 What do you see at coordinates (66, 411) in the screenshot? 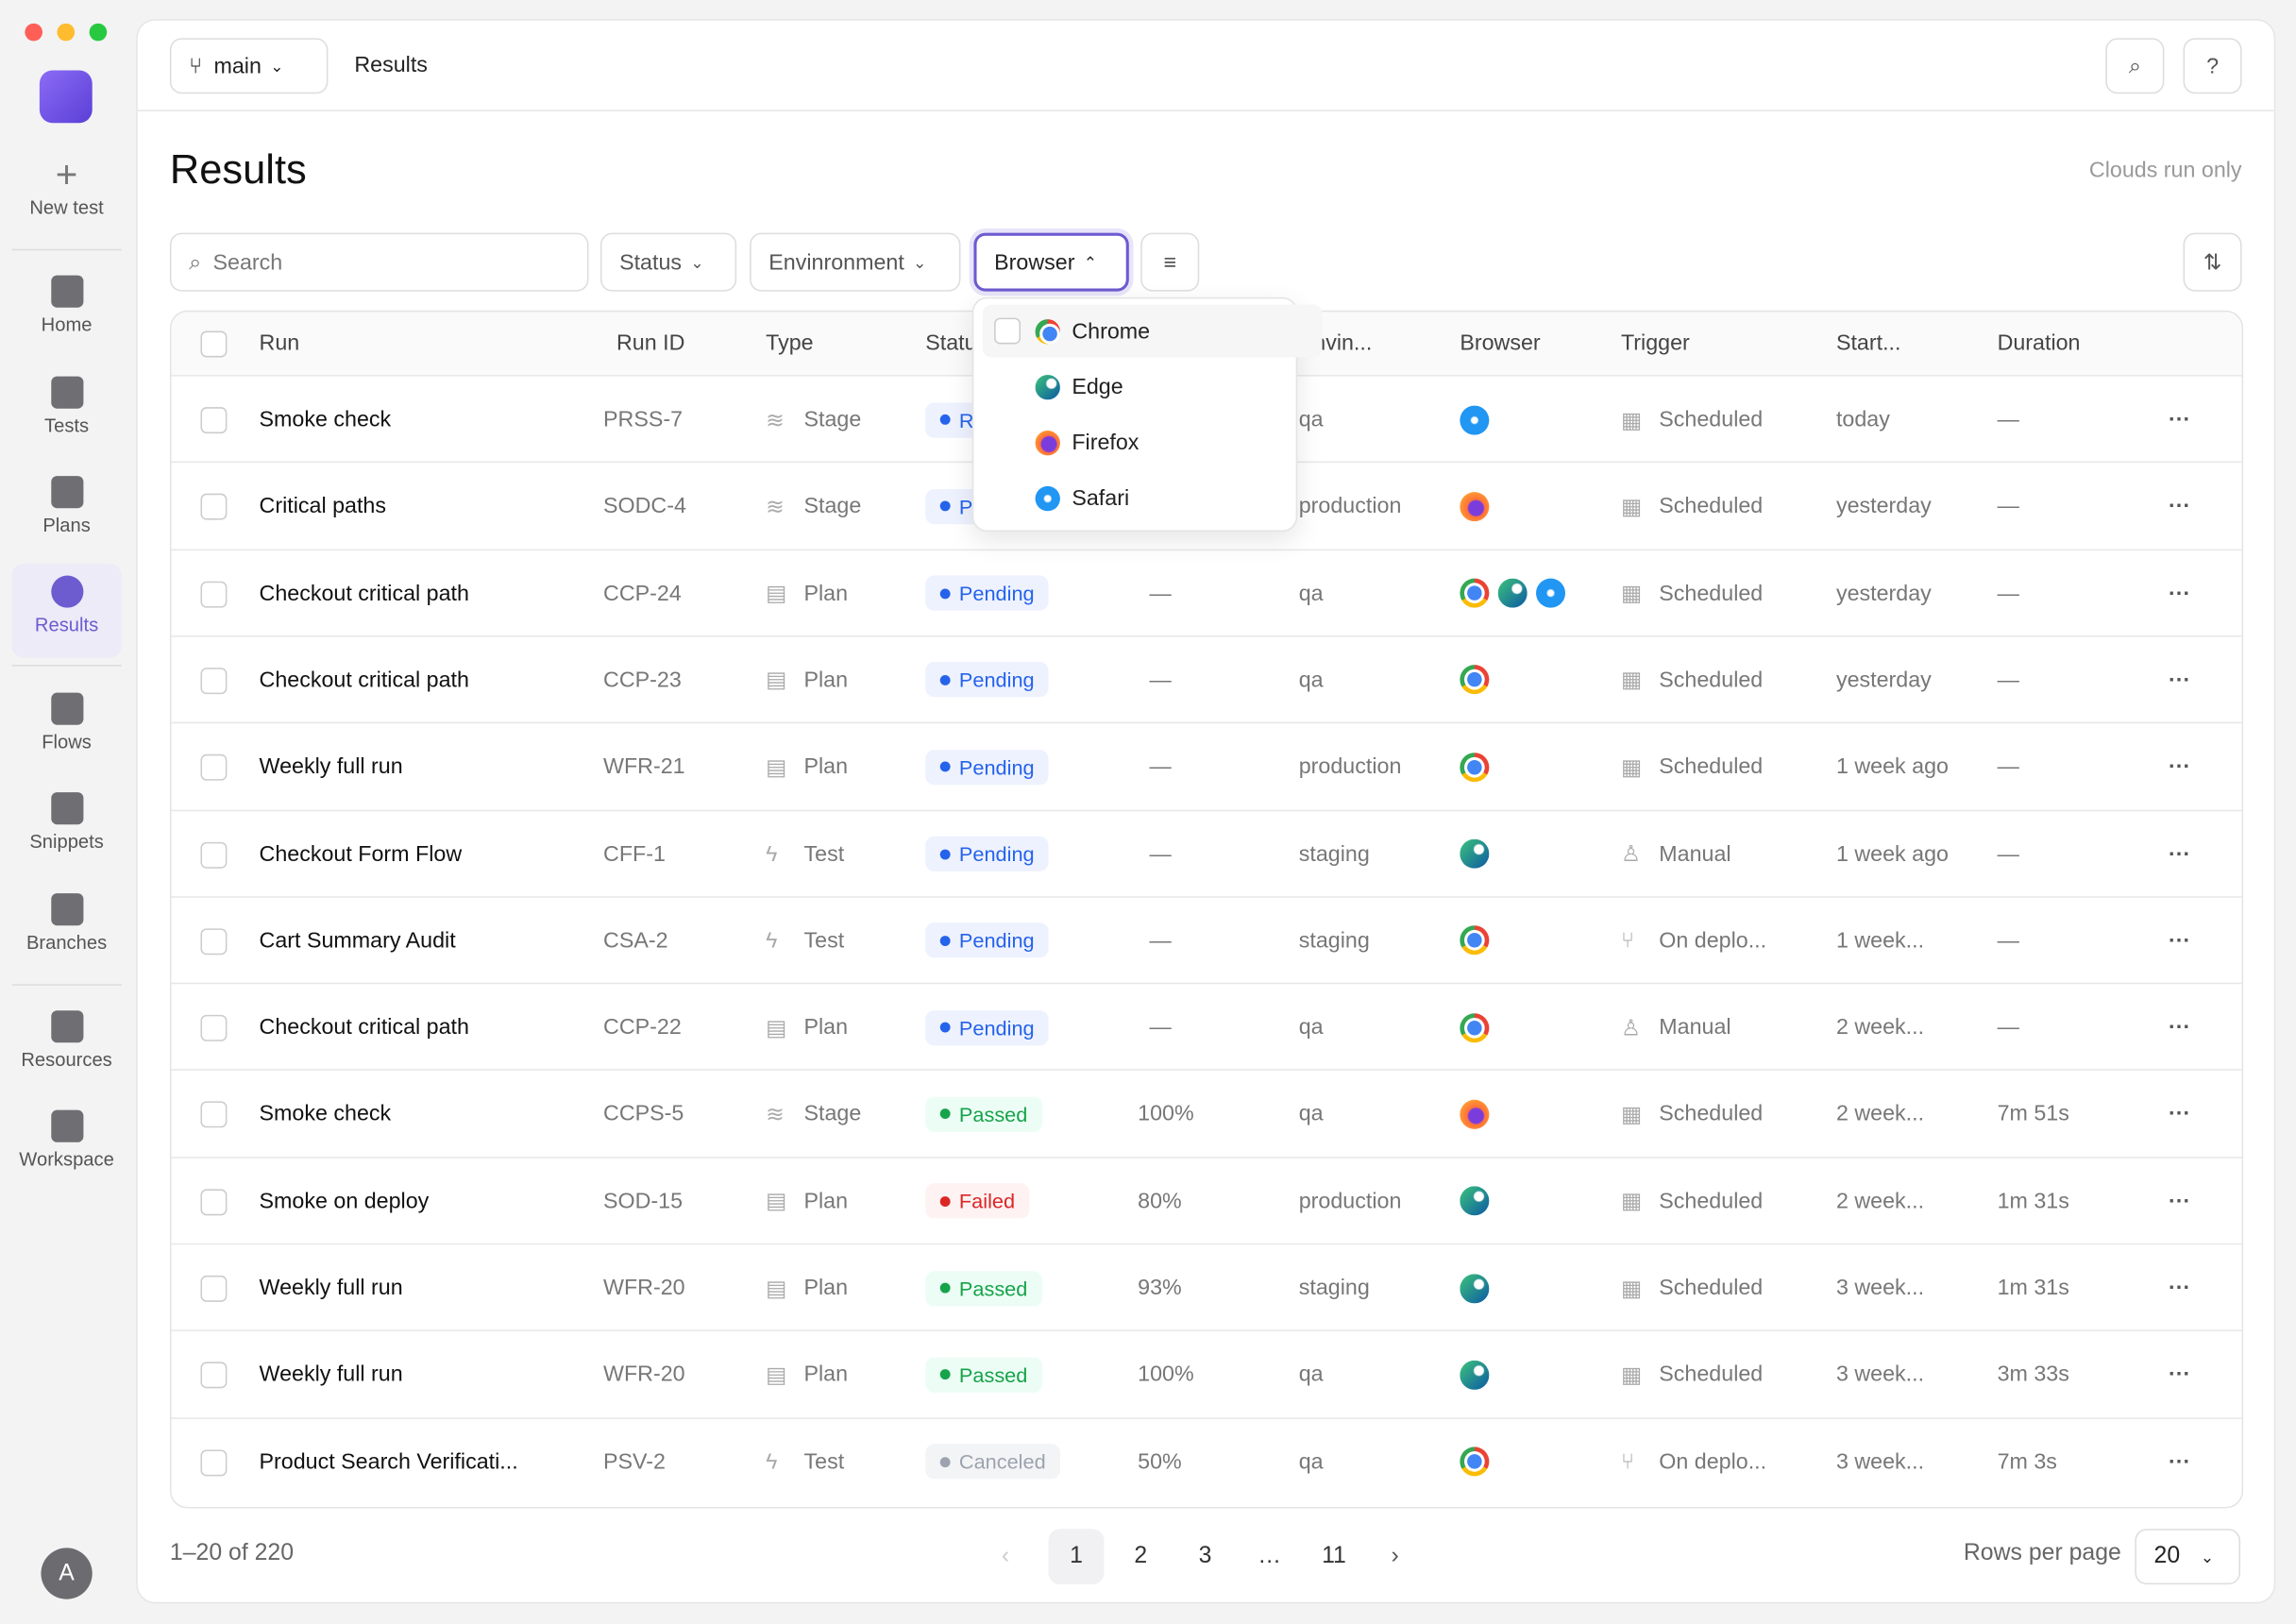
I see `nav-item: Tests` at bounding box center [66, 411].